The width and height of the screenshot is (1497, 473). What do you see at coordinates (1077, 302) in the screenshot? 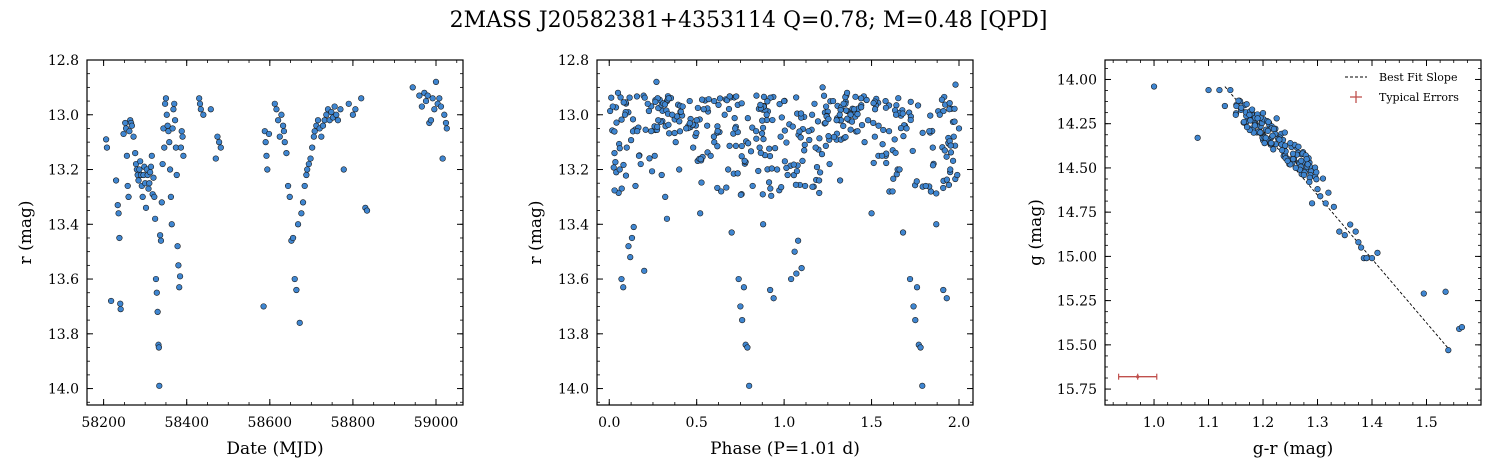
I see `y-tick-label: 15.25` at bounding box center [1077, 302].